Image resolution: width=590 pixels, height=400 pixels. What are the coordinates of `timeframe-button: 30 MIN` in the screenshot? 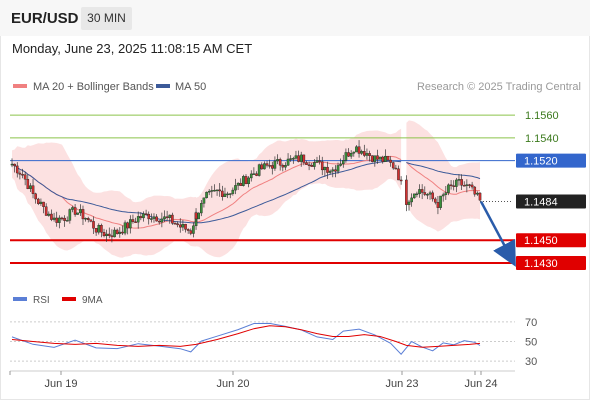 It's located at (106, 18).